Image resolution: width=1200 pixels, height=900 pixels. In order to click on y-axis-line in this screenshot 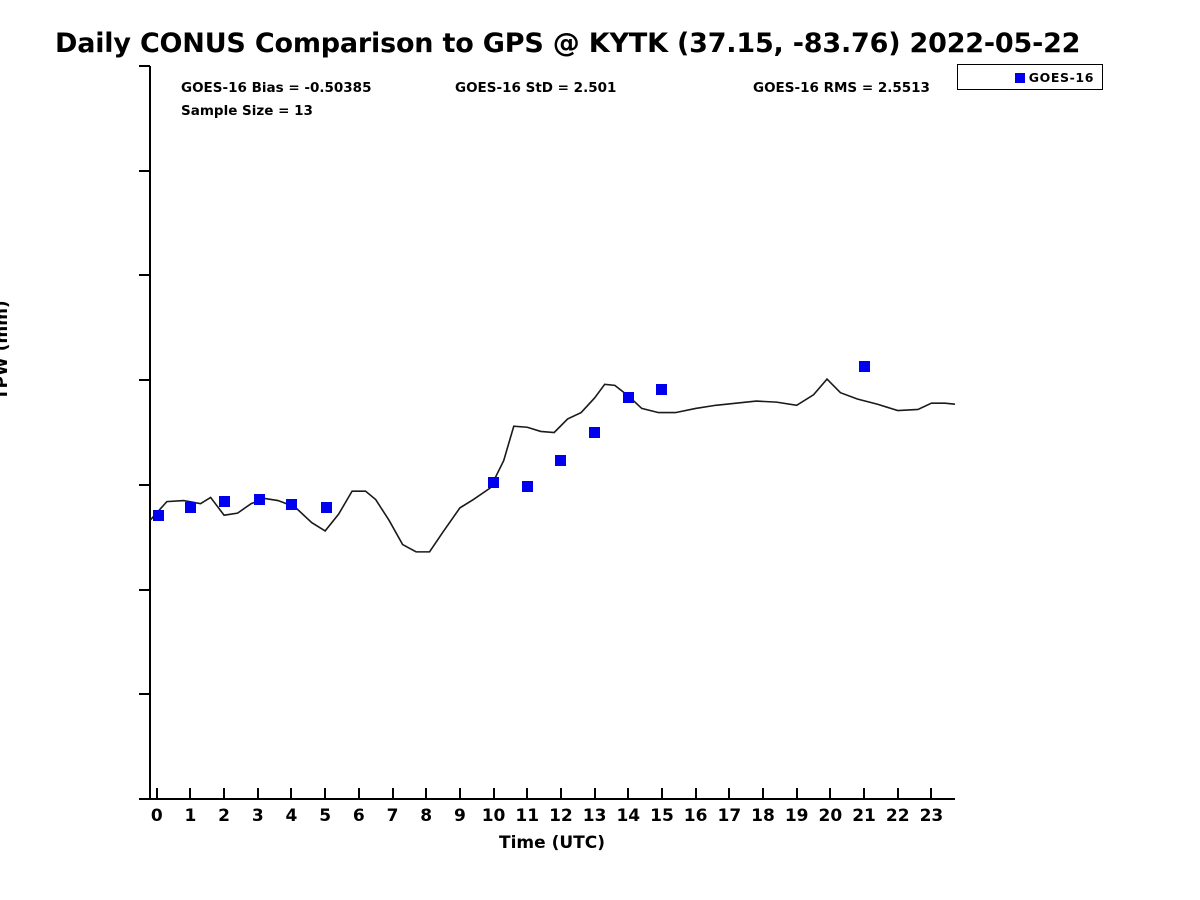, I will do `click(150, 433)`.